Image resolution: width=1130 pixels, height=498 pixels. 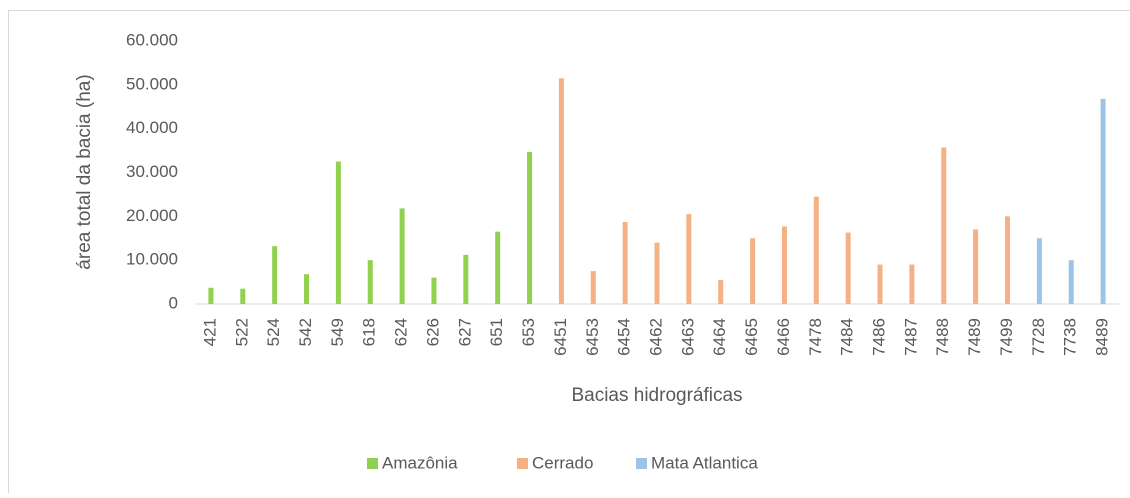 I want to click on x-tick-label: 7488, so click(x=942, y=337).